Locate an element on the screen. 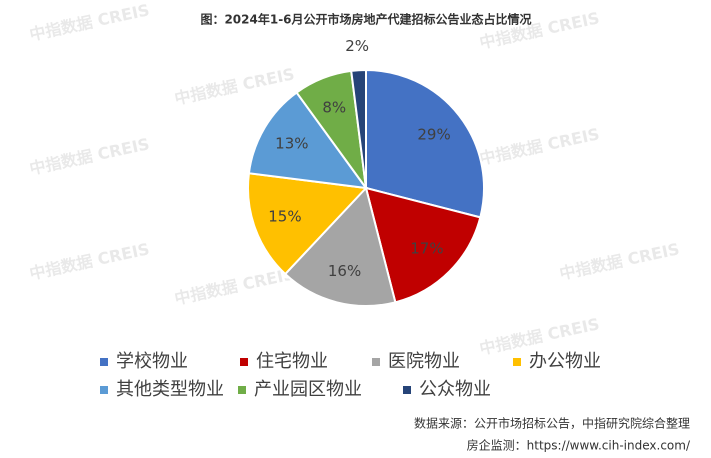 The image size is (711, 458). chart-title: 图：2024年1-6月公开市场房地产代建招标公告业态占比情况 is located at coordinates (365, 19).